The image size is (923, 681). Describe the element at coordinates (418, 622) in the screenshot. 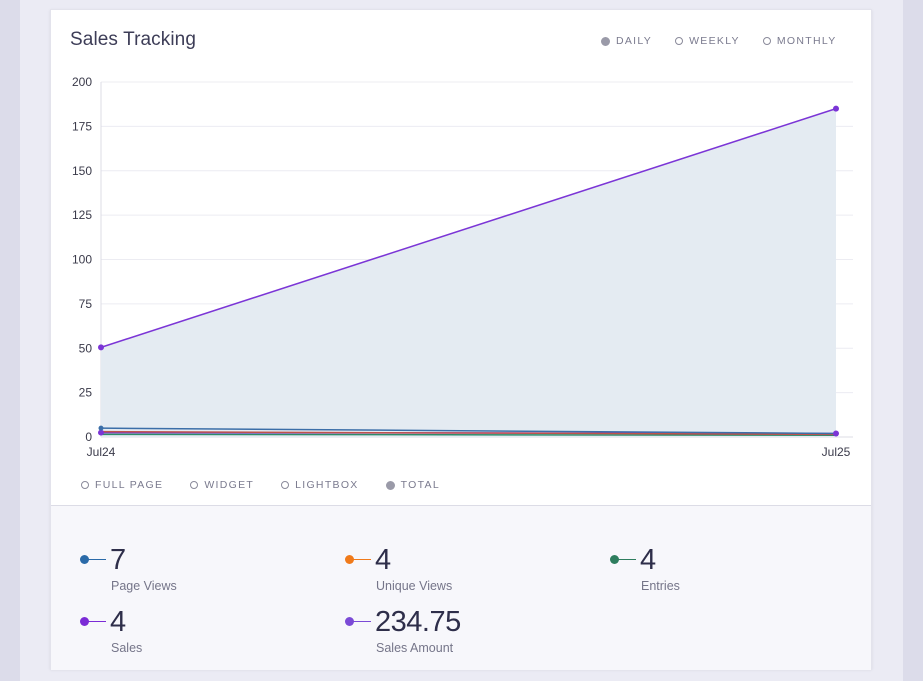

I see `stat-value: 234.75` at that location.